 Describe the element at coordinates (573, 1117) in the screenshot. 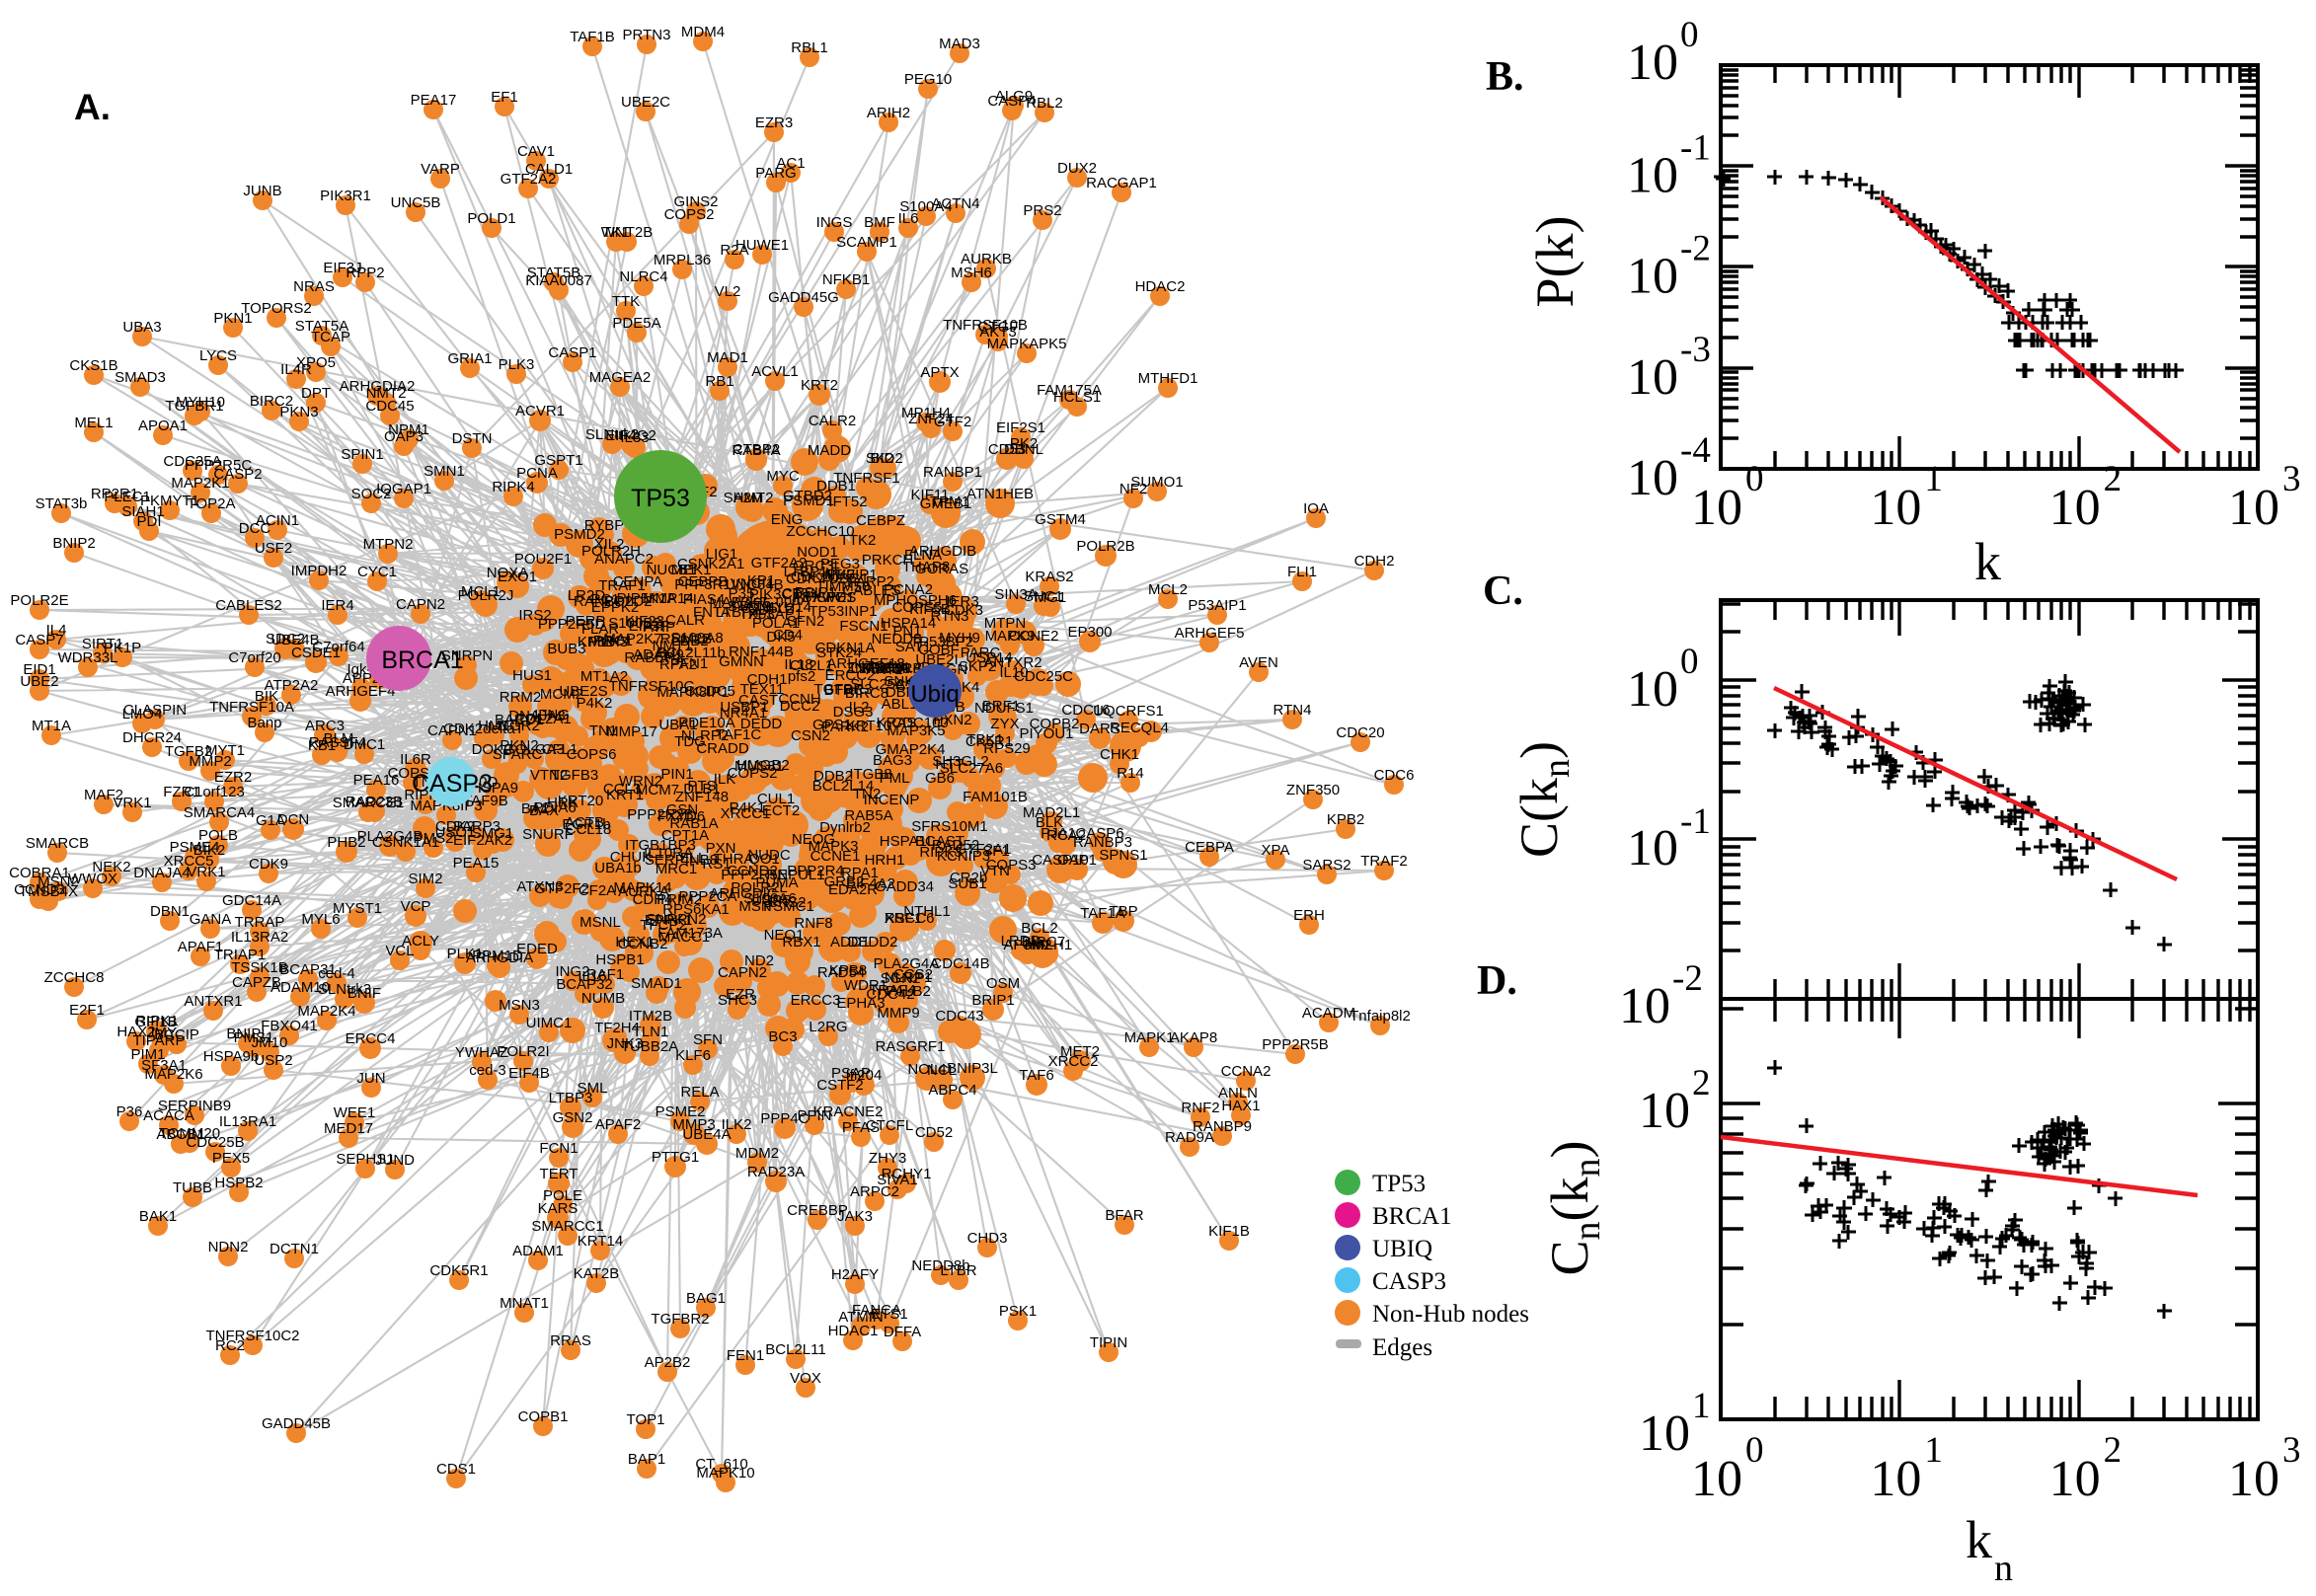

I see `svg-text: GSN2` at that location.